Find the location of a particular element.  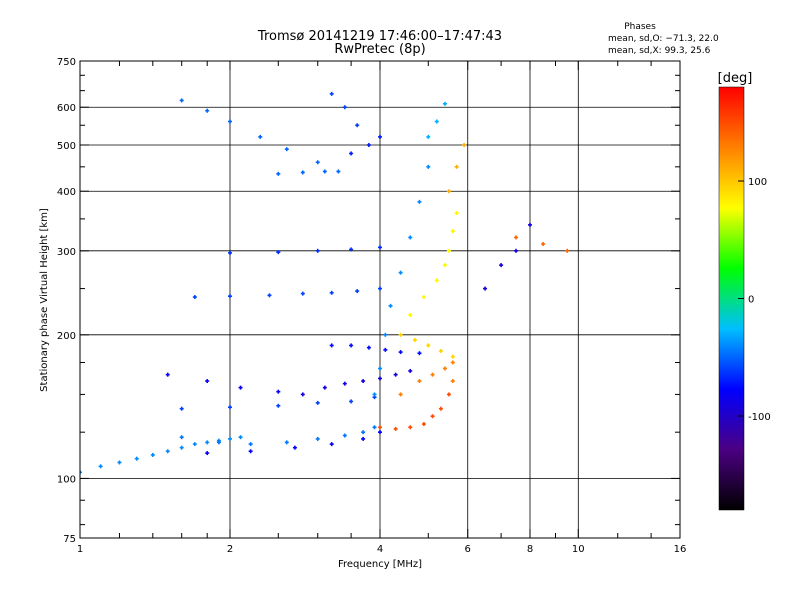

x-tick-label: 4 is located at coordinates (380, 549).